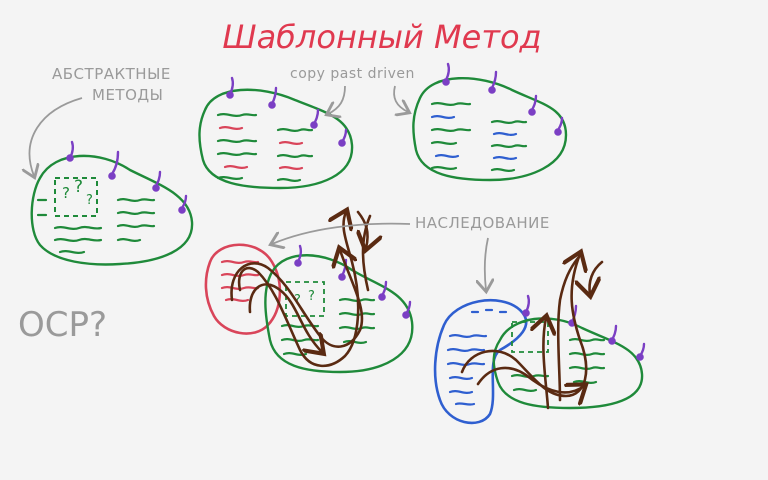  Describe the element at coordinates (111, 74) in the screenshot. I see `label-abstract-methods-line1: АБСТРАКТНЫЕ` at that location.